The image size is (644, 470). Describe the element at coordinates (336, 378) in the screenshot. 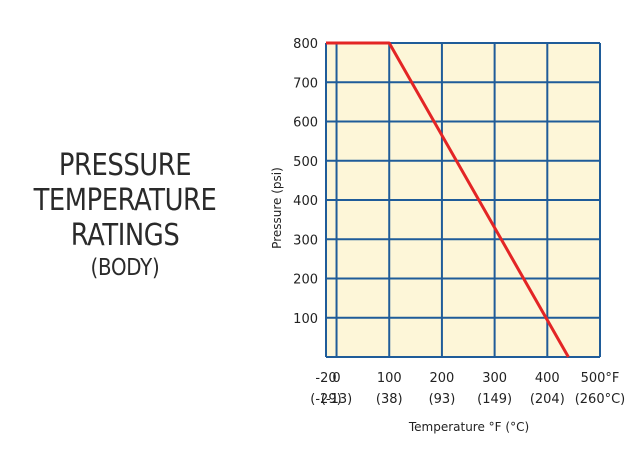

I see `x-tick-label-f: 0` at that location.